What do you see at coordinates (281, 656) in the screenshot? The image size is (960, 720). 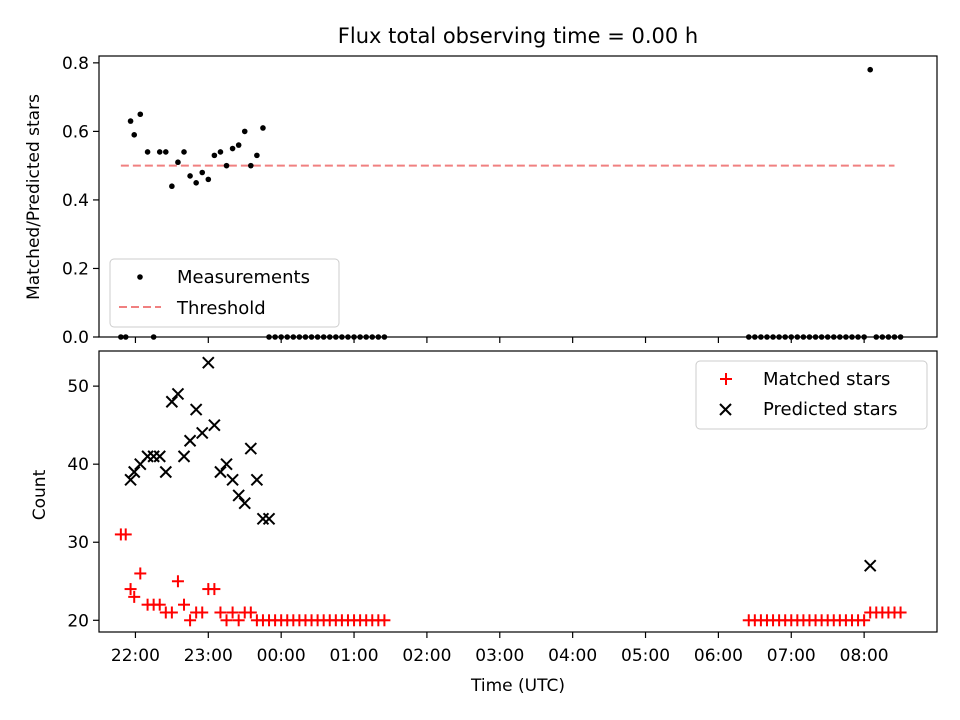 I see `x-tick-label: 00:00` at bounding box center [281, 656].